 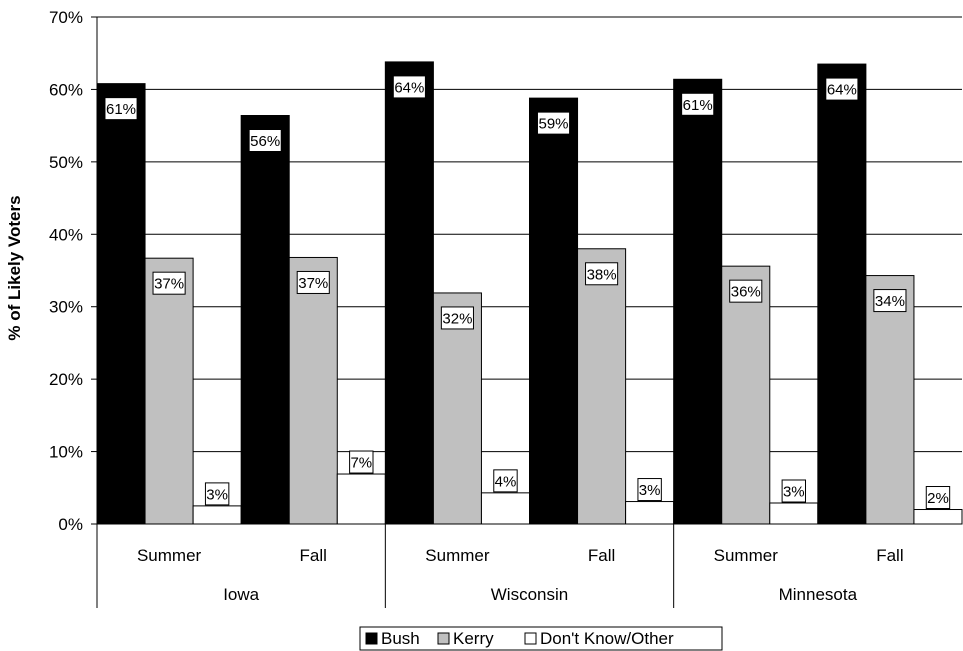 I want to click on legend: Bush Kerry Don't Know/Other, so click(x=541, y=638).